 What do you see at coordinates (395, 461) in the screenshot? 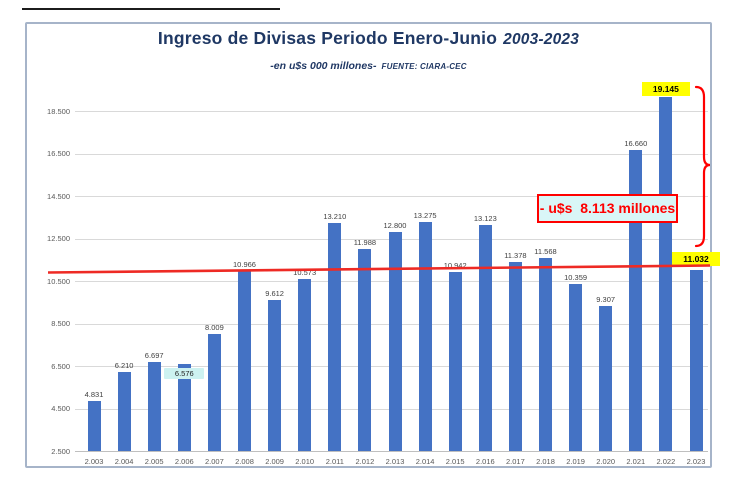
I see `x-axis-label: 2.013` at bounding box center [395, 461].